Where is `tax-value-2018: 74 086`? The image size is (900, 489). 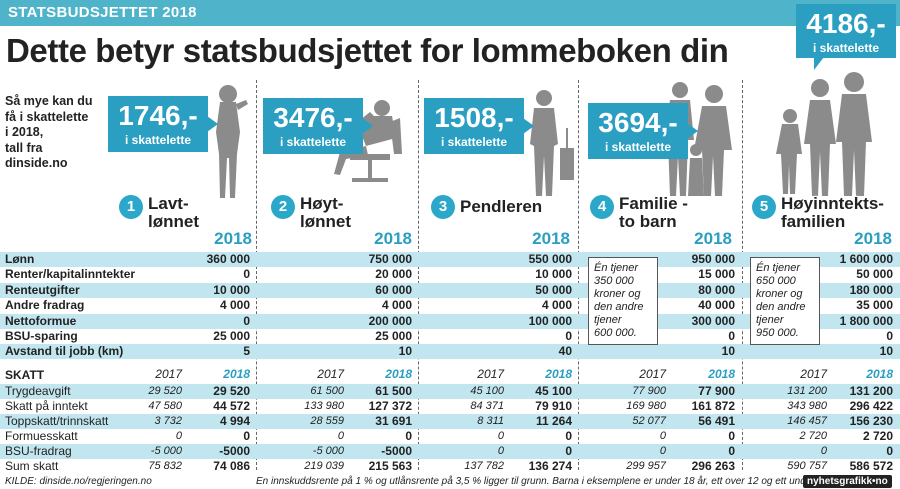
tax-value-2018: 74 086 is located at coordinates (231, 466).